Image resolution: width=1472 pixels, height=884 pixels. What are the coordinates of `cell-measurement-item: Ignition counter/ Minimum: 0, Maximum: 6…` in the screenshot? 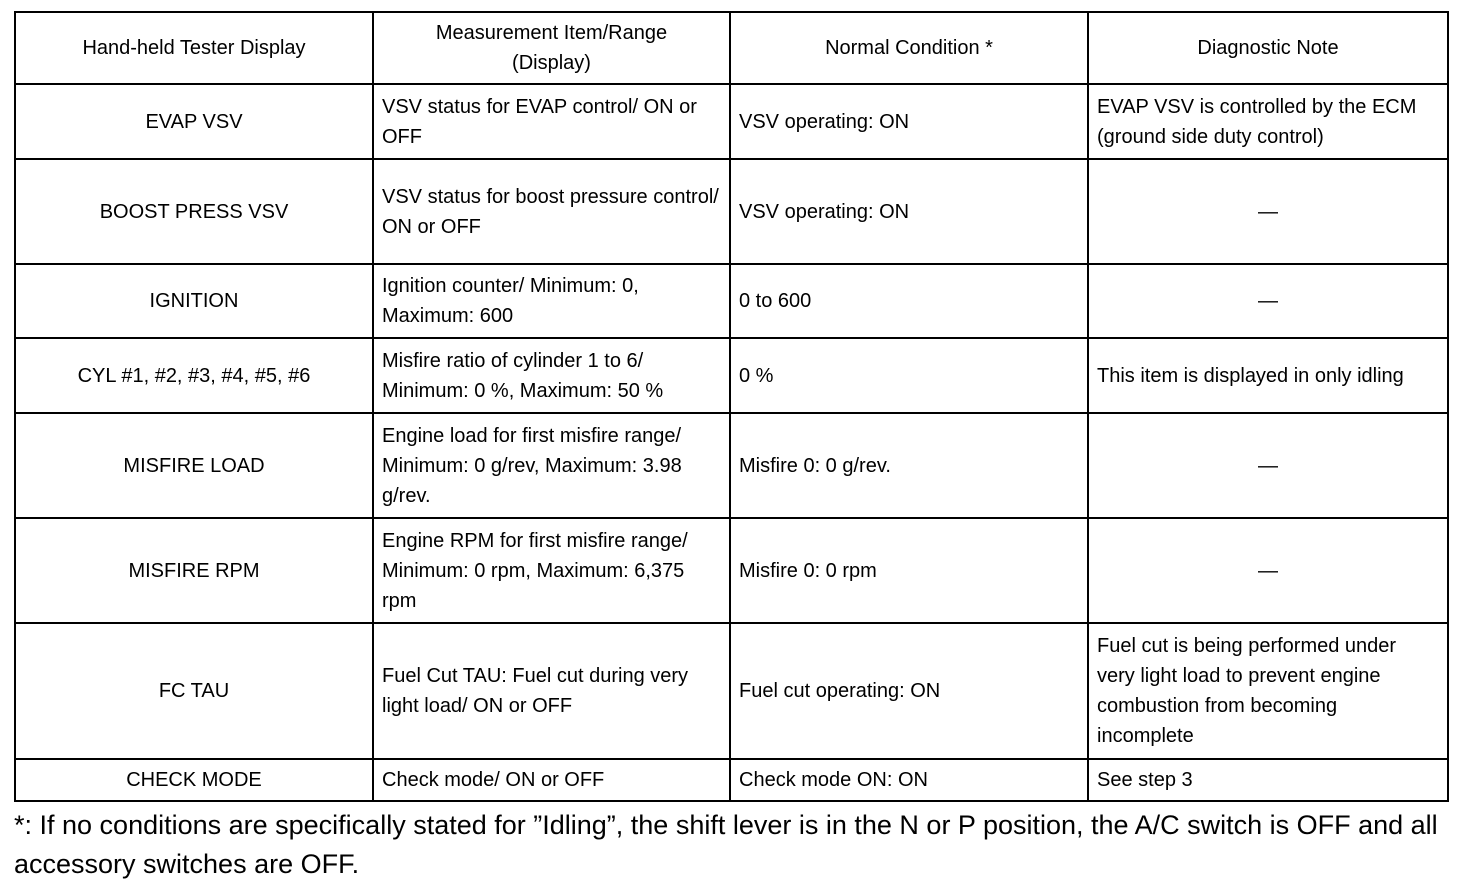 It's located at (551, 301).